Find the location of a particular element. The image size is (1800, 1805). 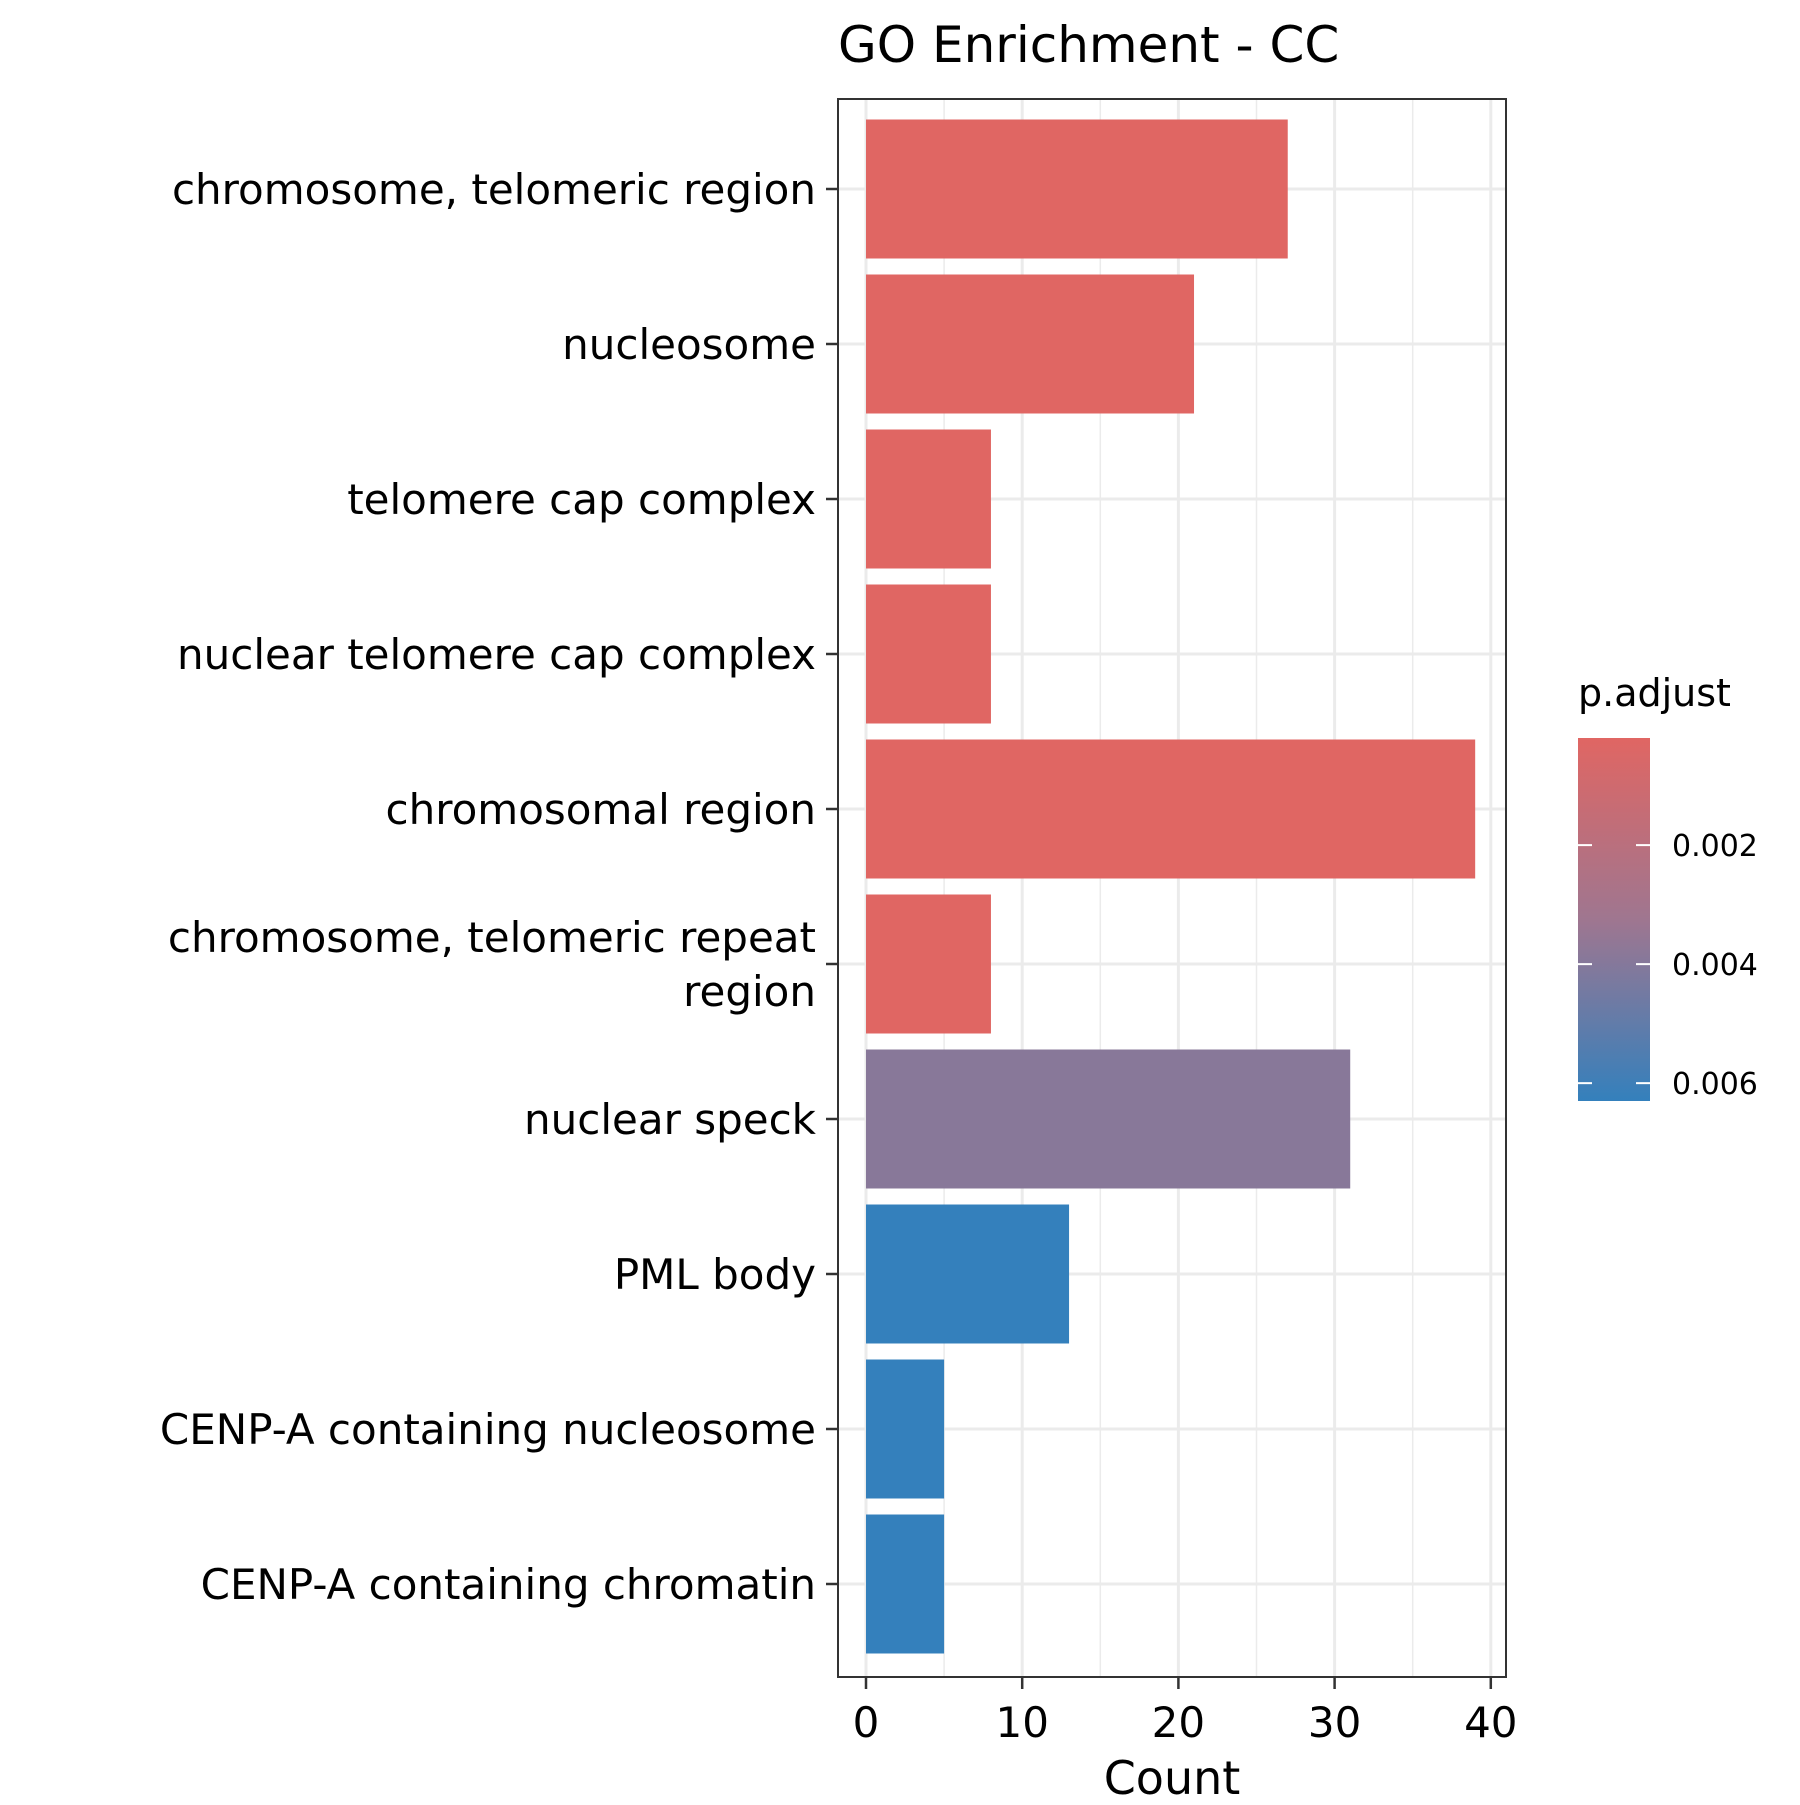

x-tick-label: 0 is located at coordinates (866, 1722).